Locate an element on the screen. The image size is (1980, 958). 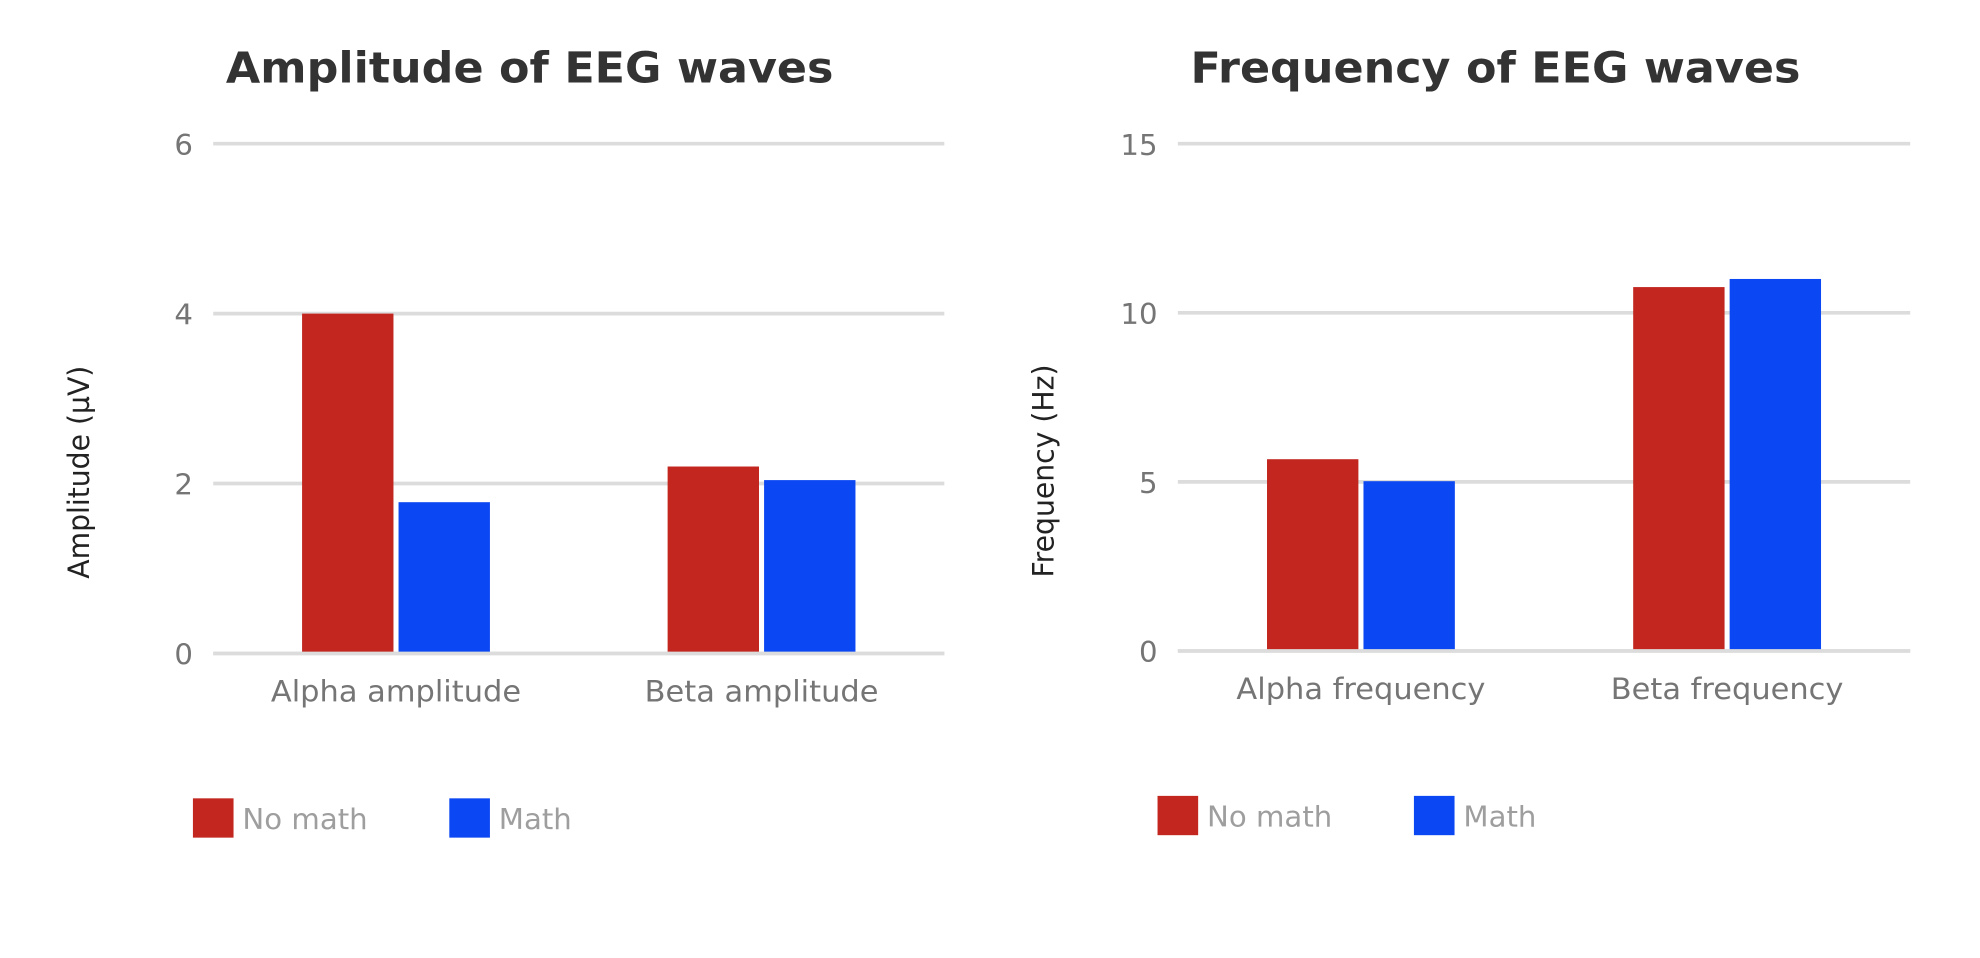
chart-title: Frequency of EEG waves is located at coordinates (1496, 68).